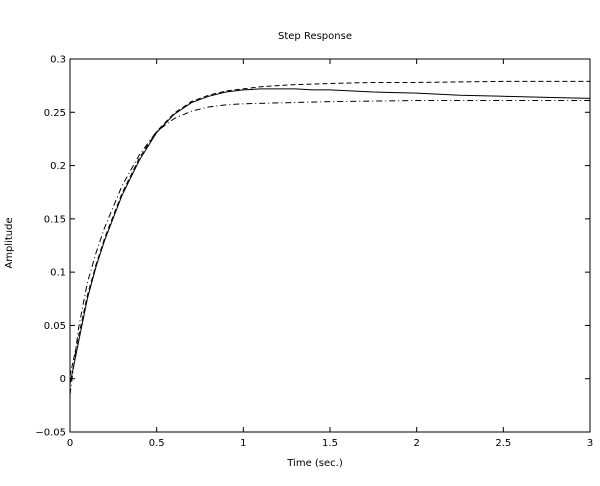  What do you see at coordinates (330, 443) in the screenshot?
I see `x-tick-label: 1.5` at bounding box center [330, 443].